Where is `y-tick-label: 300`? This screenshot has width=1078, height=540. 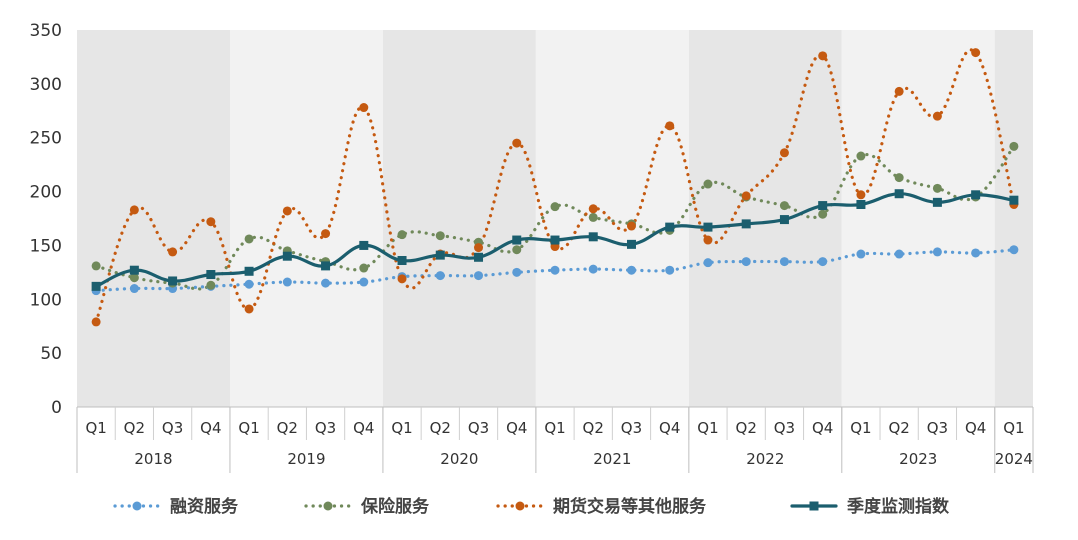
y-tick-label: 300 is located at coordinates (46, 85).